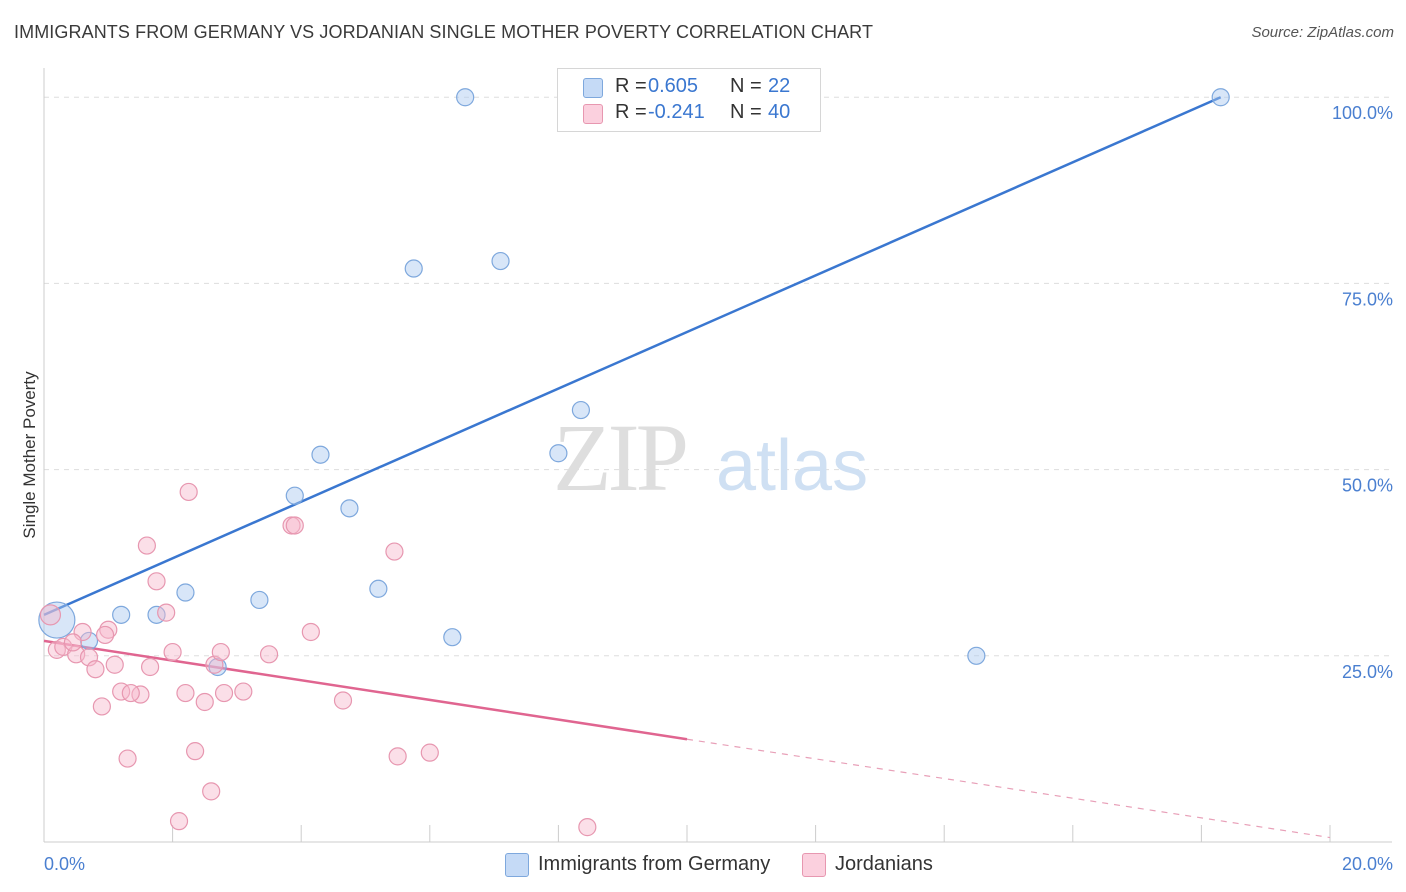 This screenshot has height=892, width=1406. What do you see at coordinates (517, 865) in the screenshot?
I see `bottom-legend-swatch-germany` at bounding box center [517, 865].